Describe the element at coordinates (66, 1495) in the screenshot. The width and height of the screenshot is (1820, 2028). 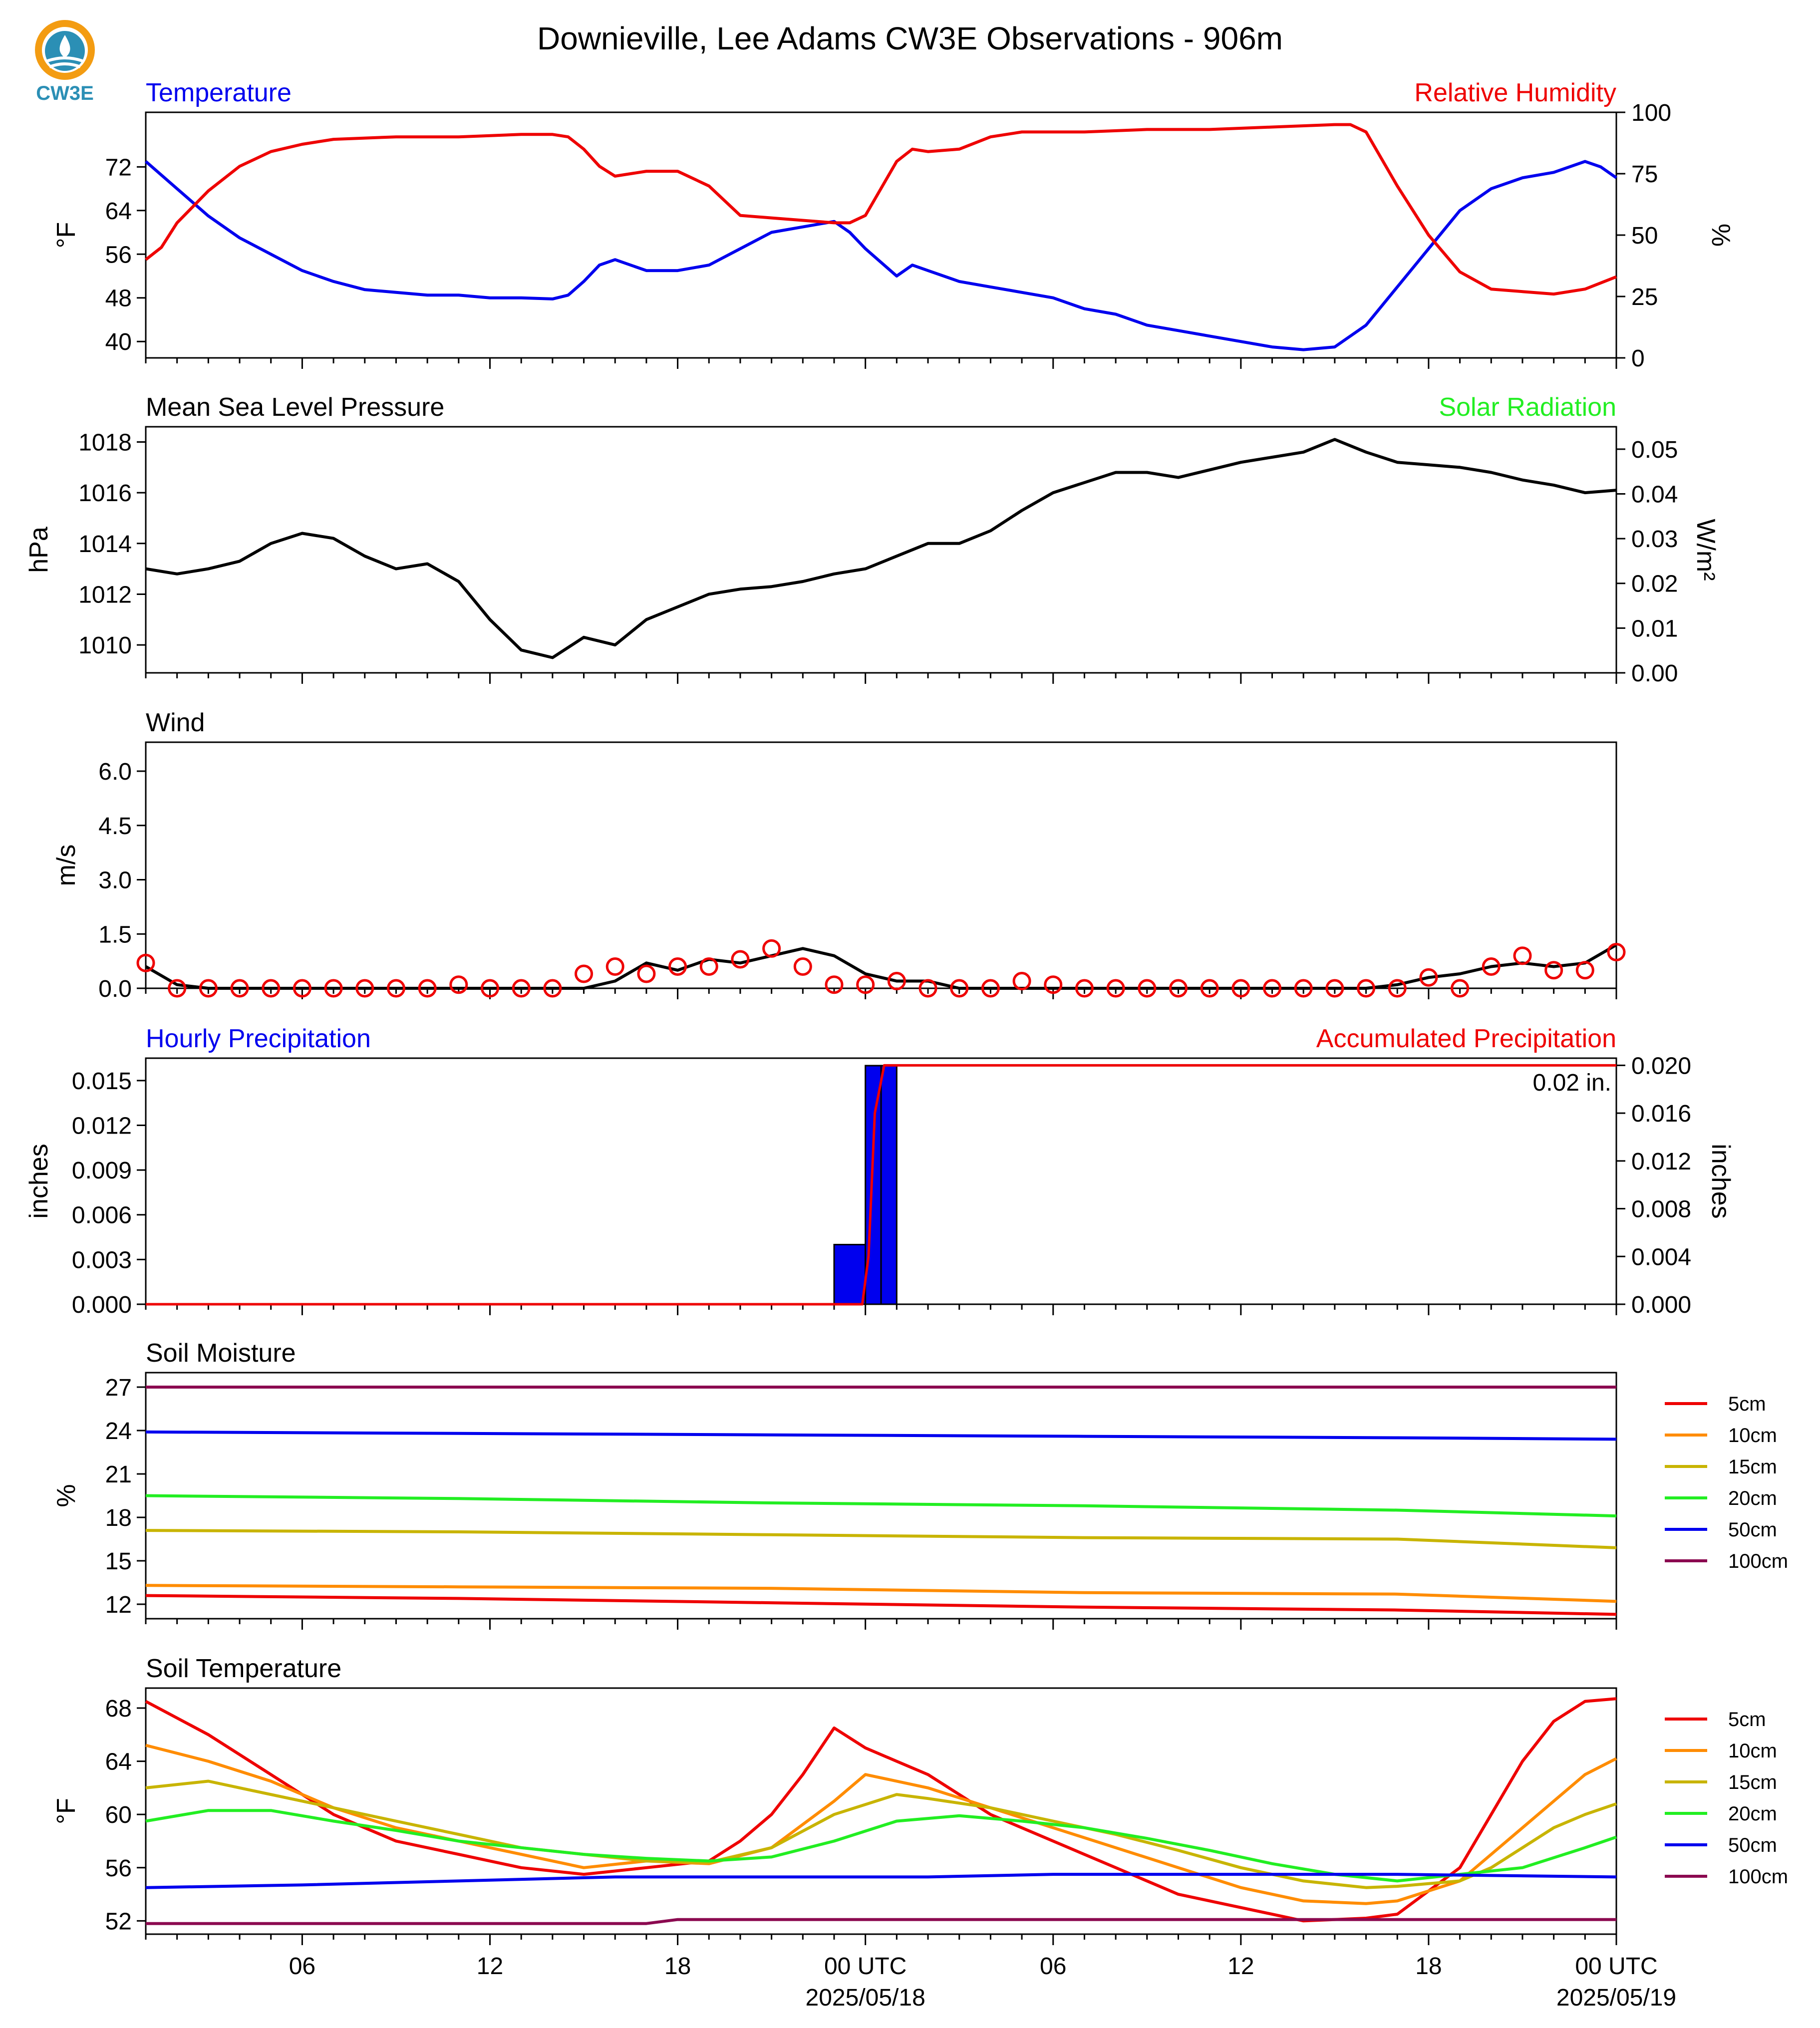
I see `y-axis-label-left: %` at that location.